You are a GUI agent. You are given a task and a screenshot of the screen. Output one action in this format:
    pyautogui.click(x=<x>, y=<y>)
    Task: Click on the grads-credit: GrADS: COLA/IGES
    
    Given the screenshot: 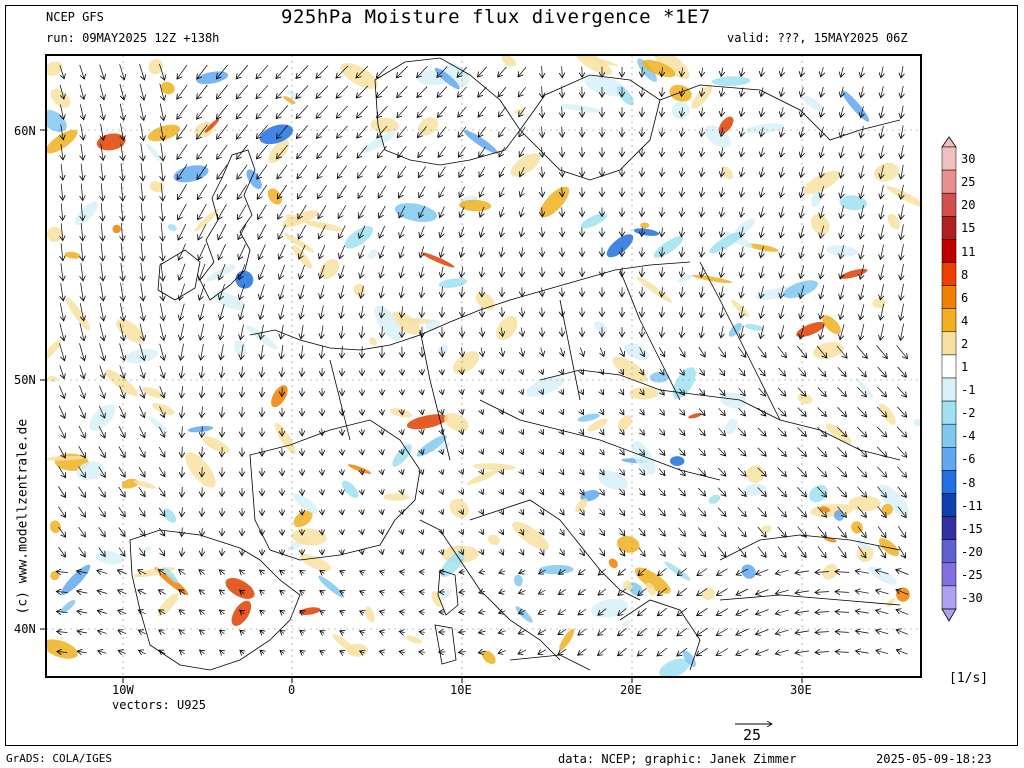 What is the action you would take?
    pyautogui.click(x=59, y=758)
    